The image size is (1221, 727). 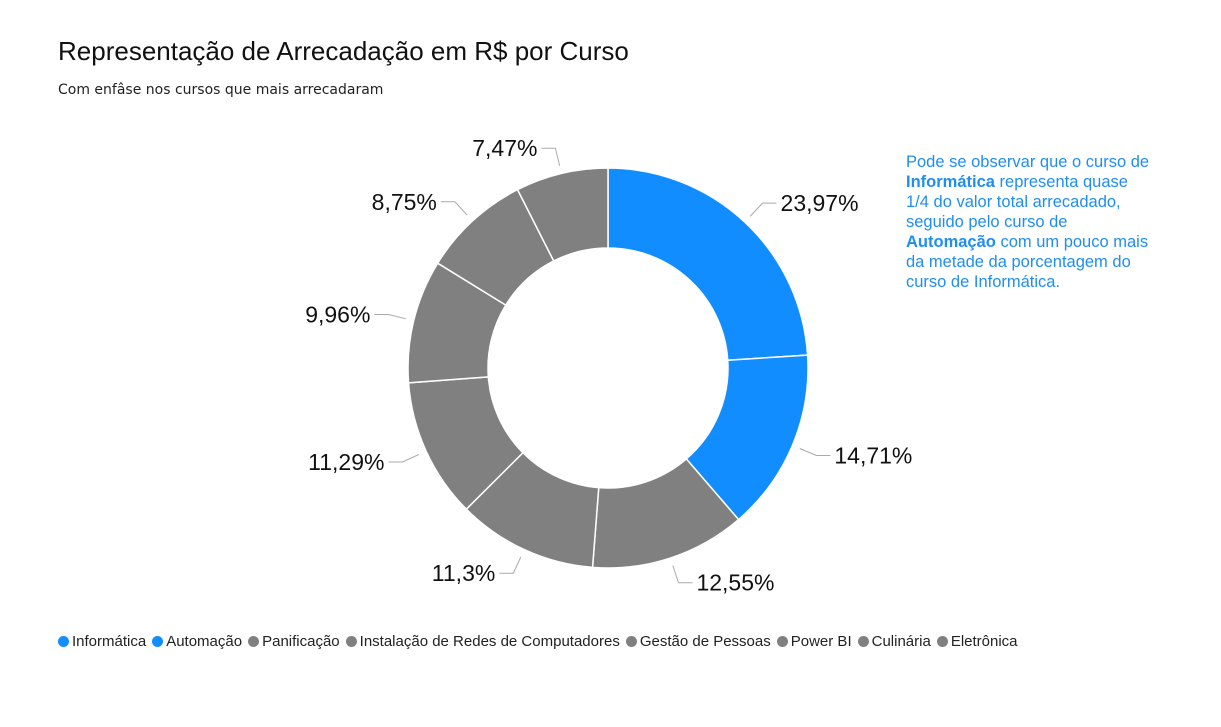 What do you see at coordinates (951, 242) in the screenshot?
I see `annotation-highlight-automacao: Automação` at bounding box center [951, 242].